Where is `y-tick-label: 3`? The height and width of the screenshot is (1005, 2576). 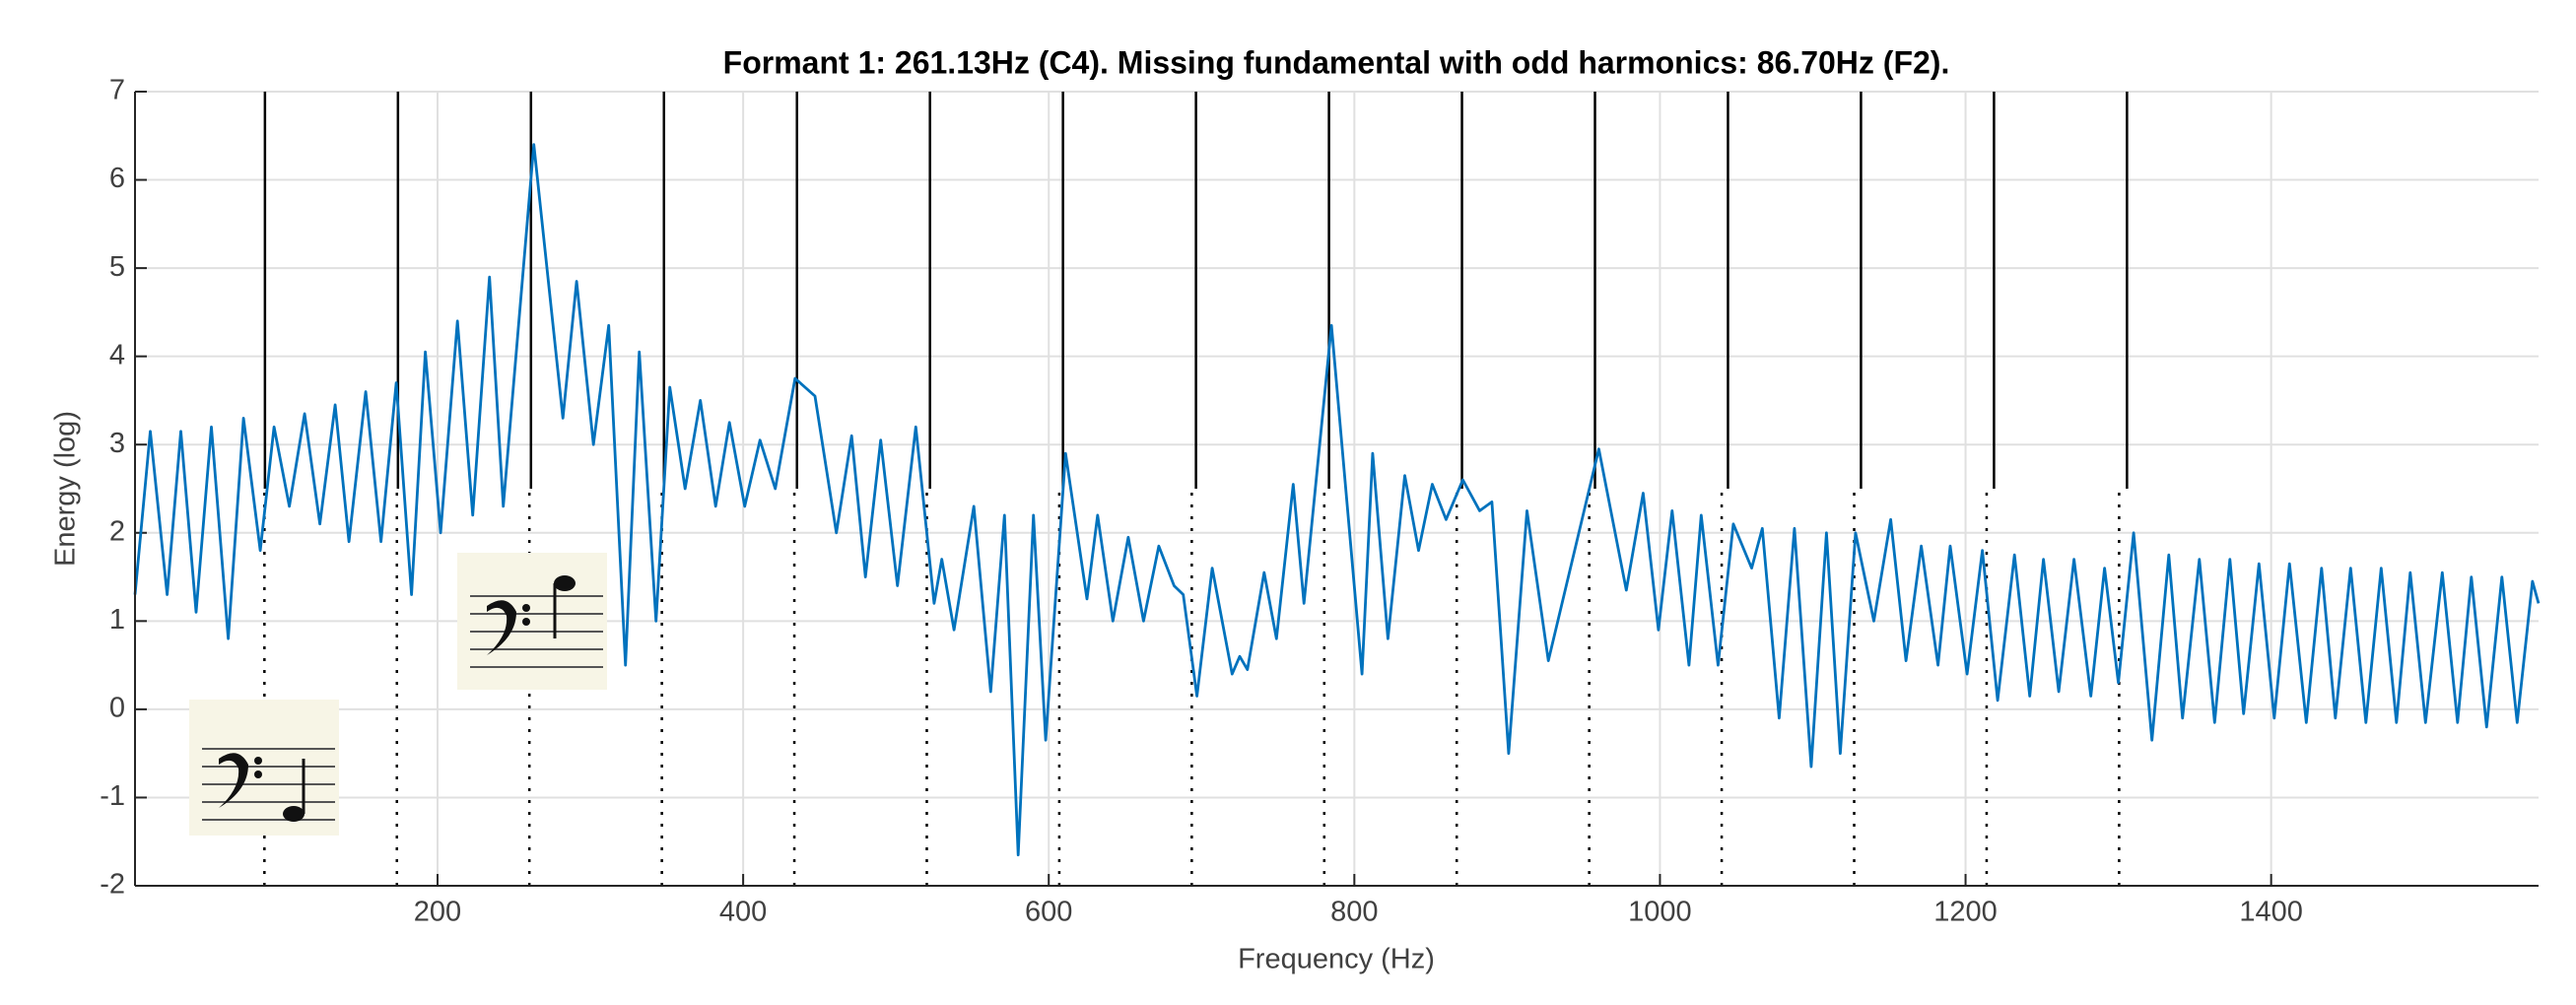 y-tick-label: 3 is located at coordinates (117, 444).